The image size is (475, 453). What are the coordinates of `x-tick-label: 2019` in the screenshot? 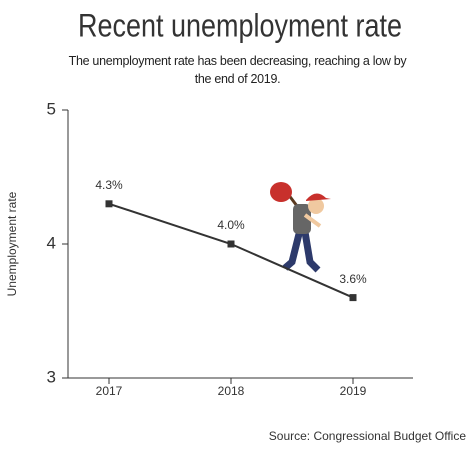 It's located at (353, 391).